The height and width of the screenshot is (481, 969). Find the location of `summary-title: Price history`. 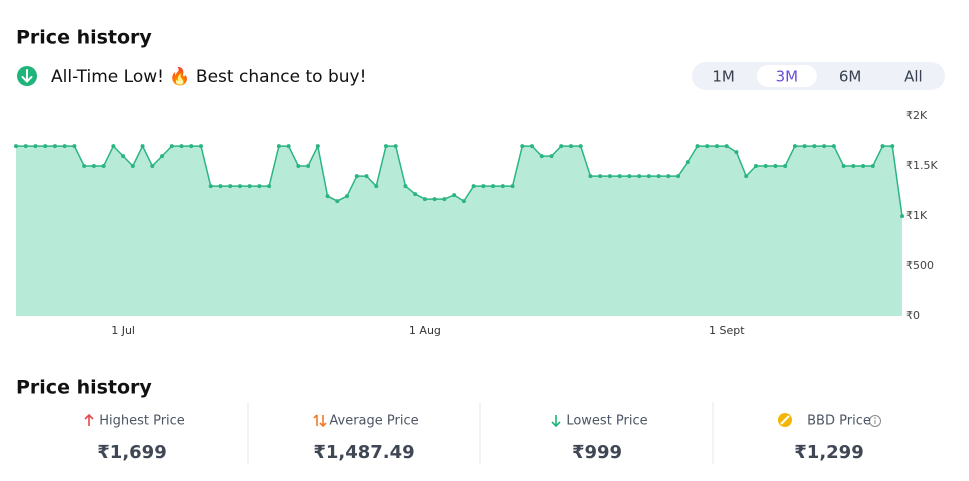

summary-title: Price history is located at coordinates (84, 388).